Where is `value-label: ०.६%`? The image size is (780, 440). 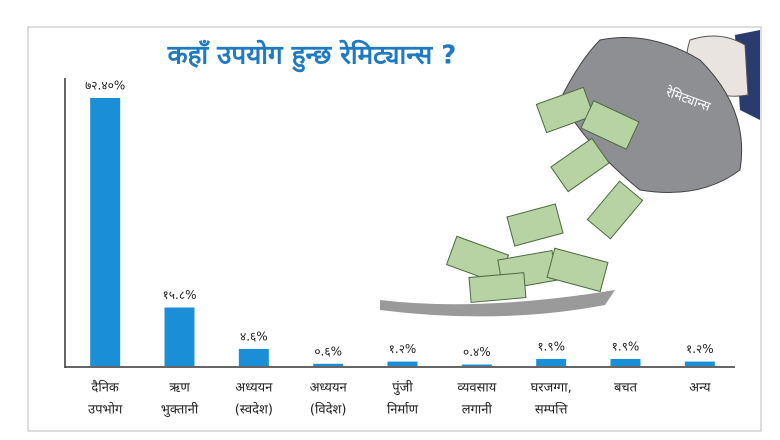
value-label: ०.६% is located at coordinates (328, 351).